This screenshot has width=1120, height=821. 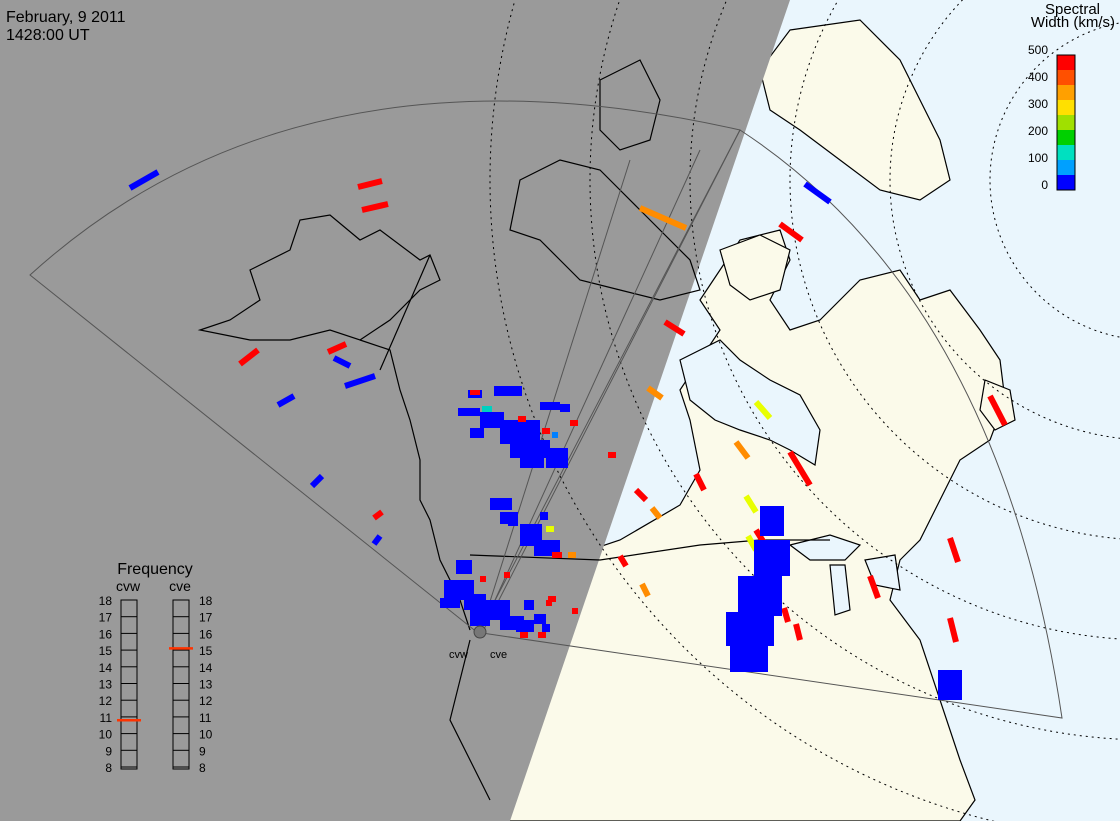 I want to click on frequency-scale: 18 17 16 15 14 13 12 11 10 9 8 18 17 16 15 14 13 12 11 10 9 8, so click(x=156, y=684).